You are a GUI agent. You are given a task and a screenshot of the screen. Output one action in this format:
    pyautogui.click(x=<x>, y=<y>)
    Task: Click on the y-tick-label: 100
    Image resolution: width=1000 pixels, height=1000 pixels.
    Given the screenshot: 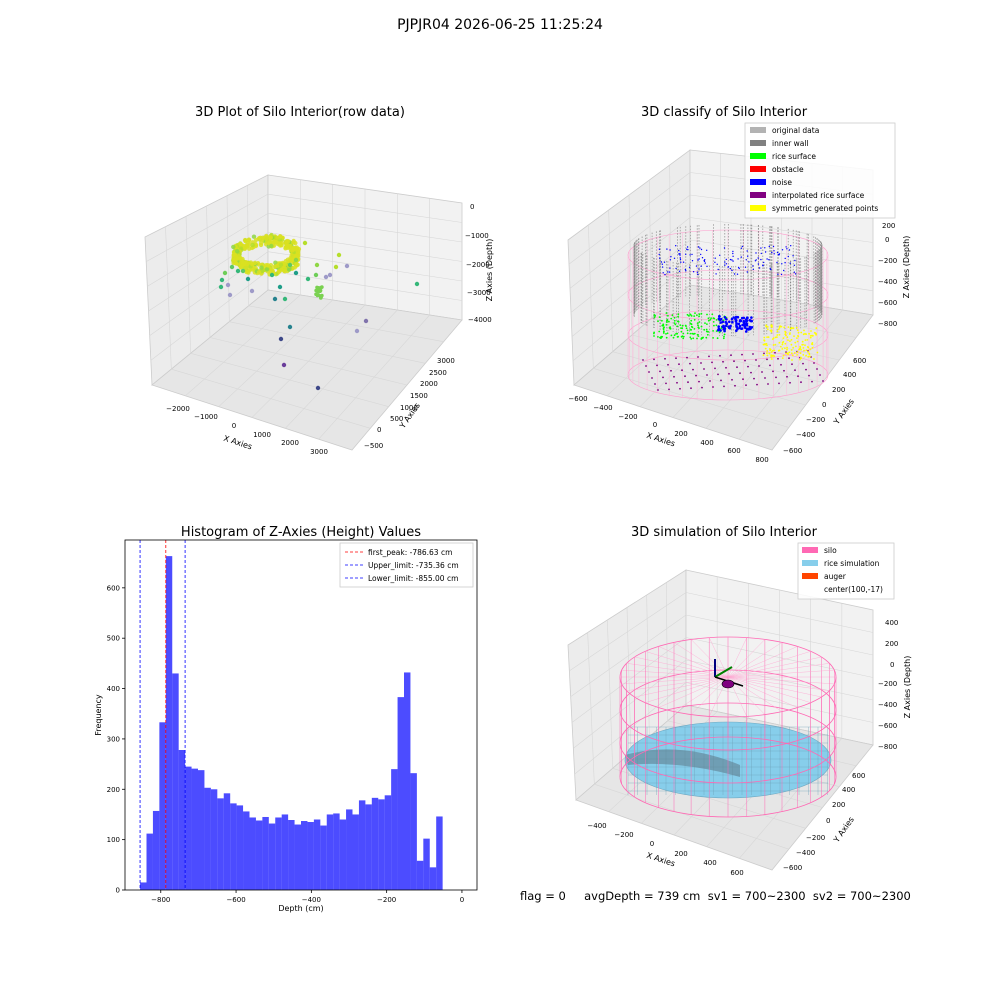 What is the action you would take?
    pyautogui.click(x=113, y=840)
    